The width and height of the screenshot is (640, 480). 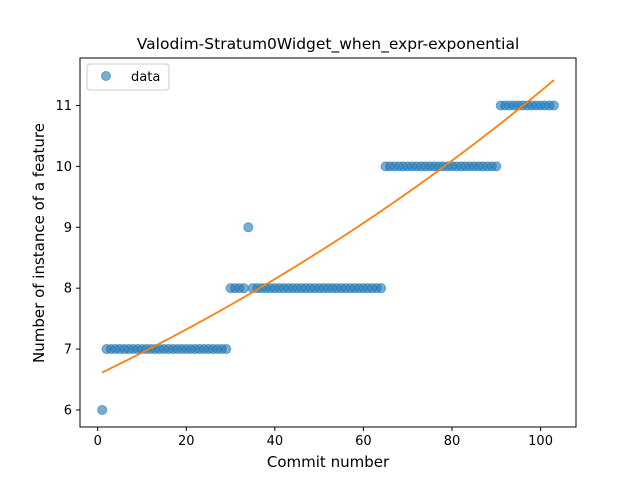 I want to click on legend-label-data: data, so click(x=145, y=77).